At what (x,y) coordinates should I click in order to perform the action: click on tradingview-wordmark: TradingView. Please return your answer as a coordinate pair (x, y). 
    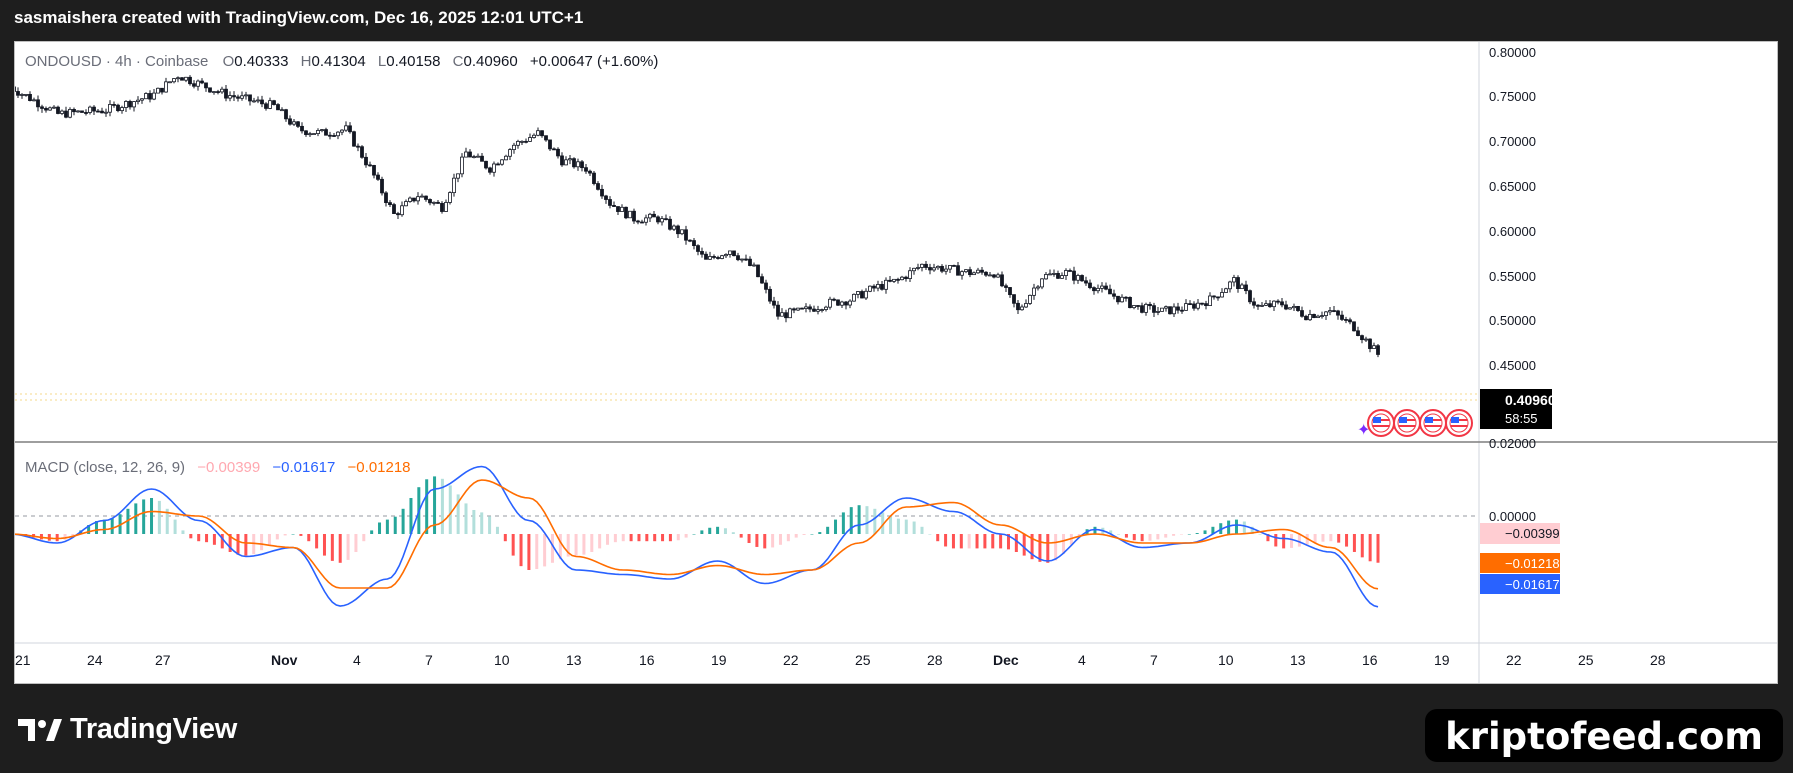
    Looking at the image, I should click on (153, 729).